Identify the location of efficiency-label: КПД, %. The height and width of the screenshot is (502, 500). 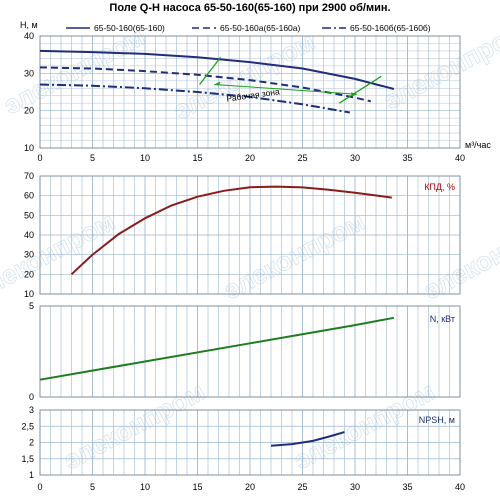
(439, 187).